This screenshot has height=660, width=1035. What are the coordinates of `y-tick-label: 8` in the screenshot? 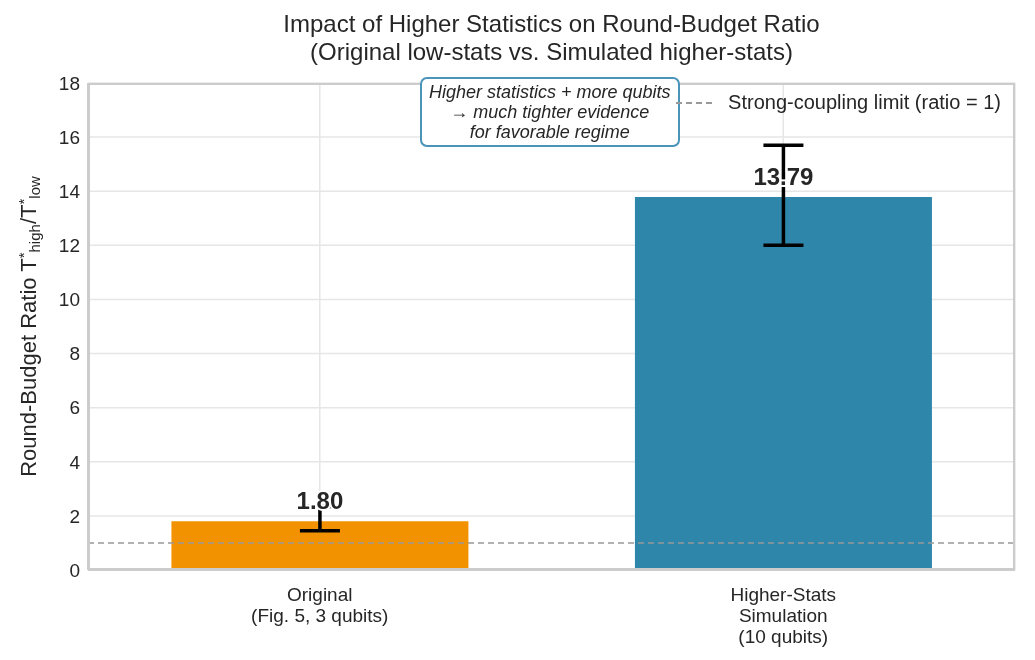 It's located at (74, 354).